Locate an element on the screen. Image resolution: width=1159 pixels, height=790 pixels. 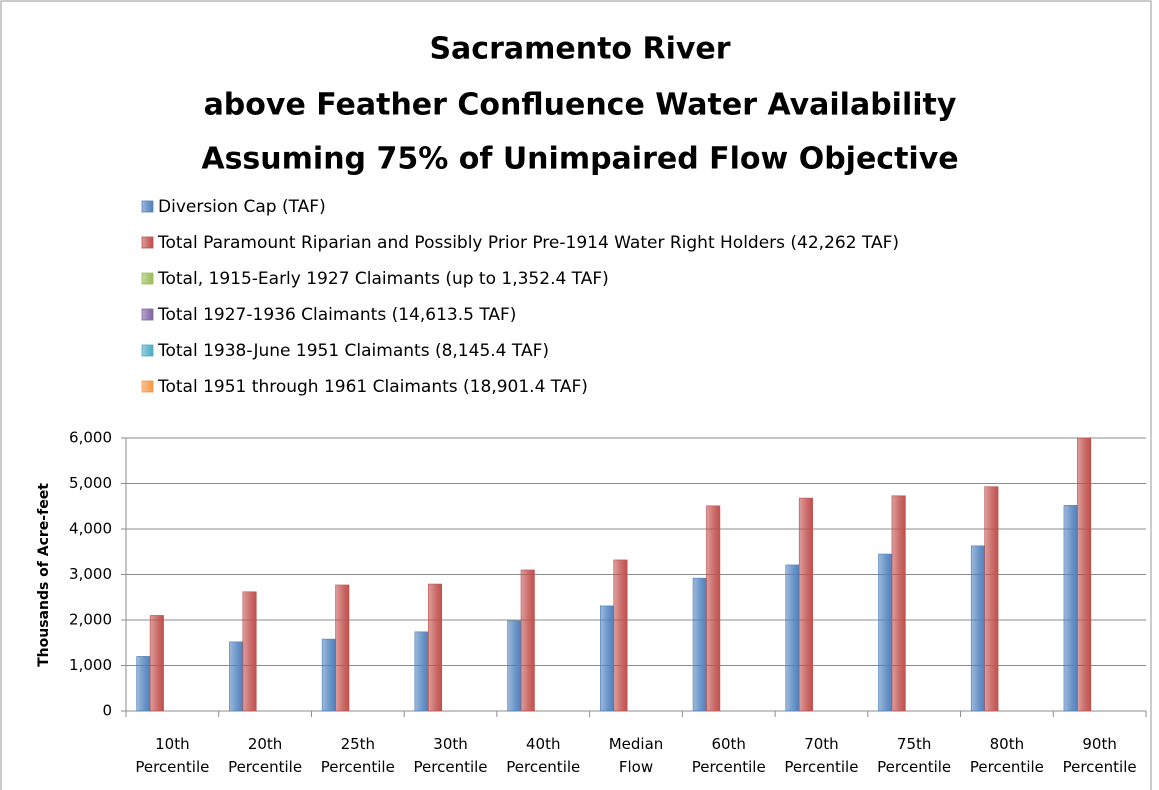
x-tick-label: 10th Percentile is located at coordinates (172, 755).